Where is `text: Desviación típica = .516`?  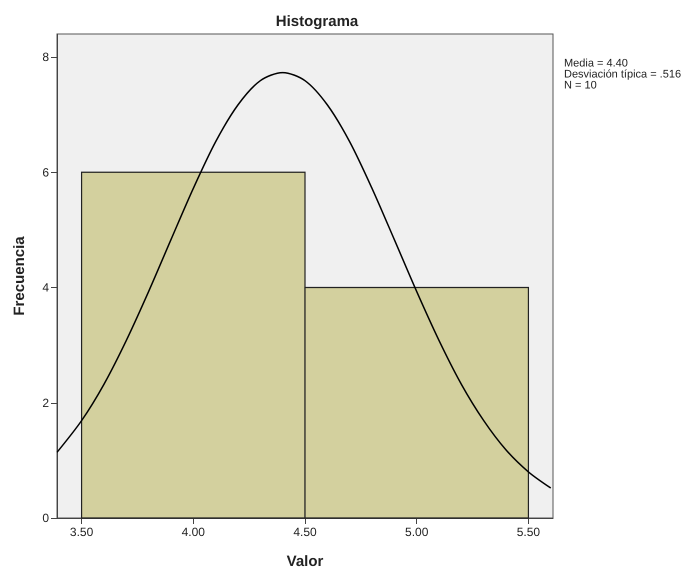
text: Desviación típica = .516 is located at coordinates (623, 74).